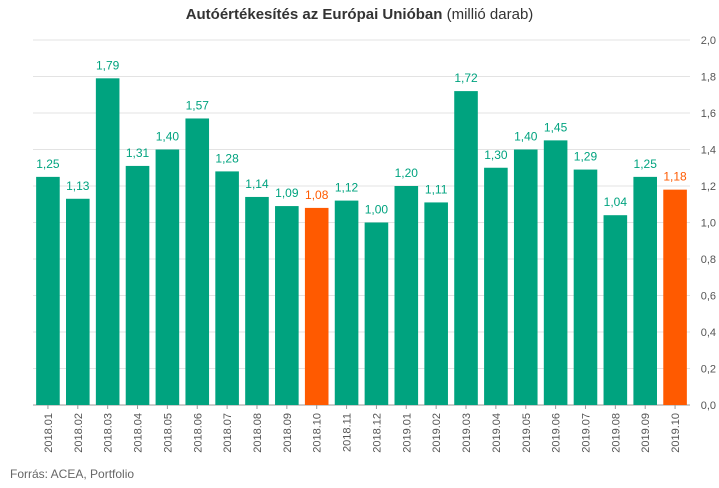  Describe the element at coordinates (467, 433) in the screenshot. I see `x-tick-label: 2019.03` at that location.